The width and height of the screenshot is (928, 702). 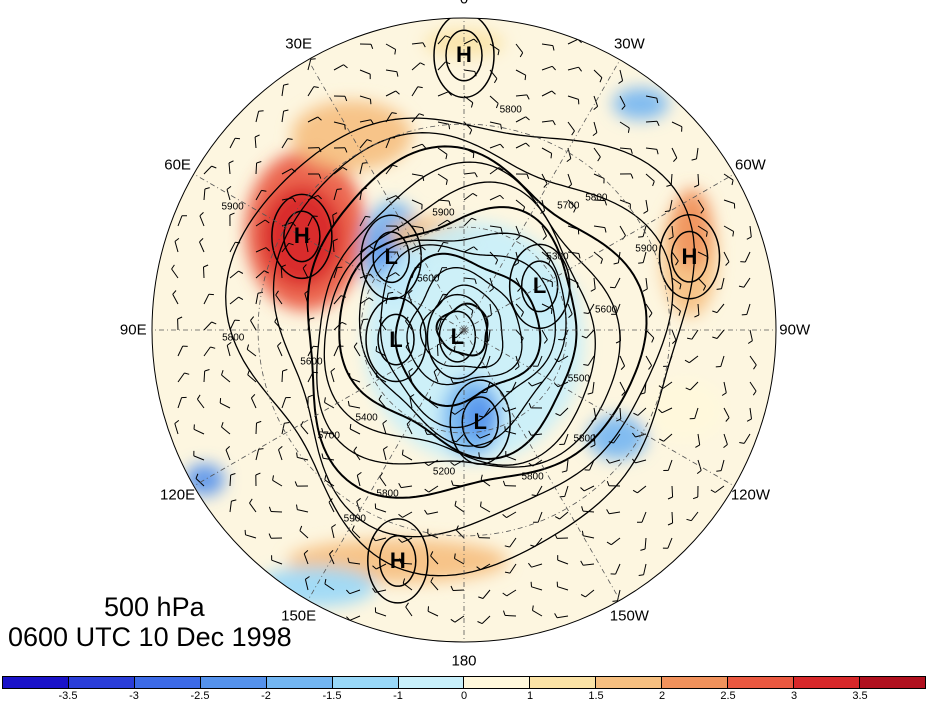 I want to click on high-center-label: H, so click(x=689, y=256).